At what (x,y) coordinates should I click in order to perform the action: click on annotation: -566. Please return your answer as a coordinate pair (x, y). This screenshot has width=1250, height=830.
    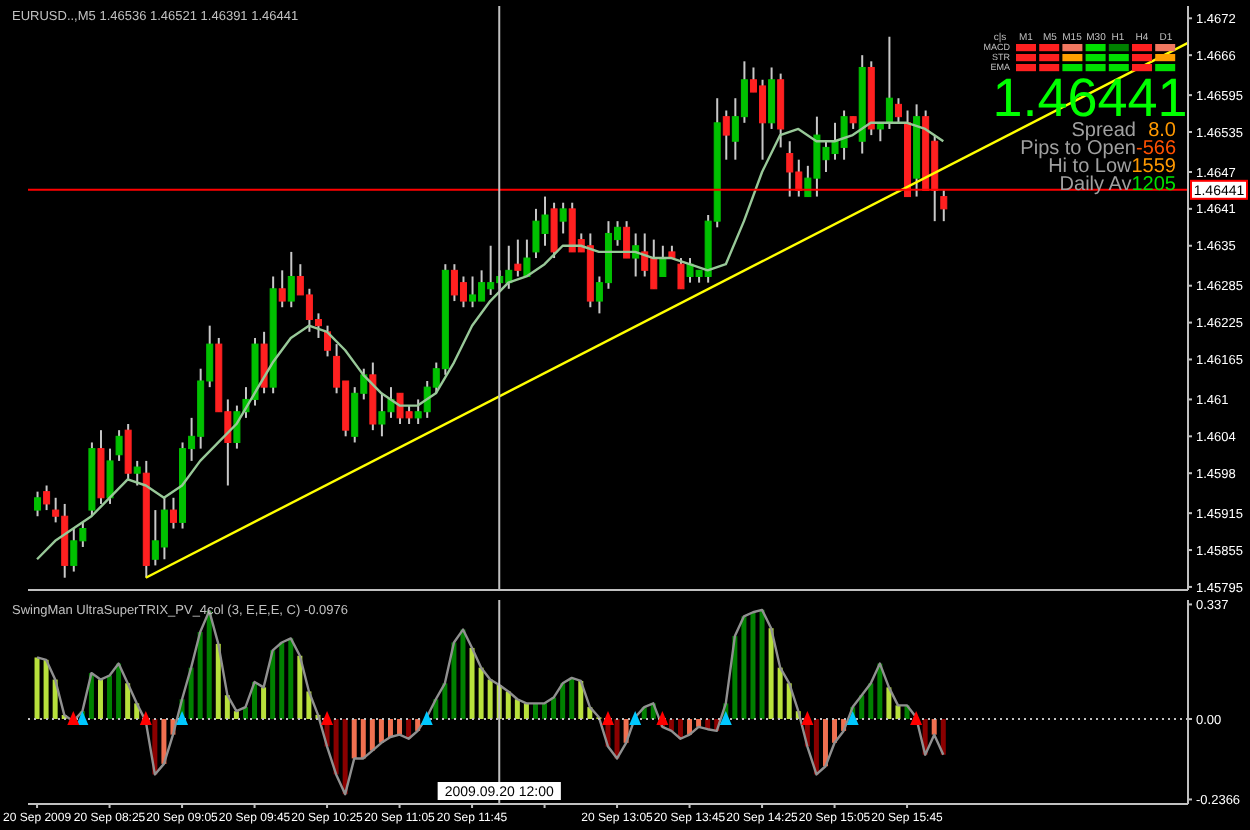
    Looking at the image, I should click on (1155, 149).